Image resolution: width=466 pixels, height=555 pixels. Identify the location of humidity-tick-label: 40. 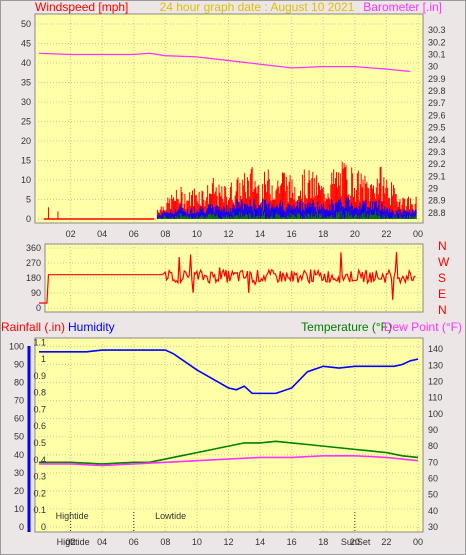
(19, 455).